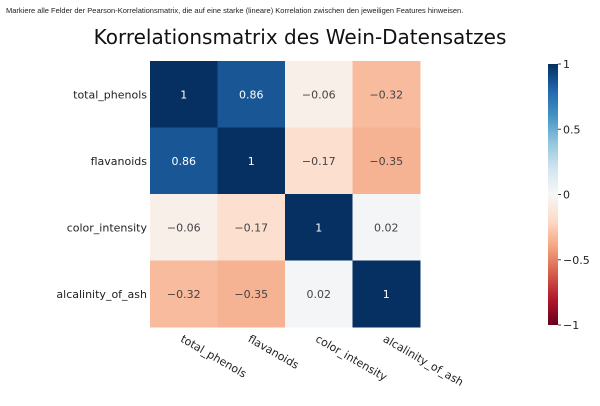 This screenshot has width=600, height=406. I want to click on colorbar-tick-label: −1, so click(571, 325).